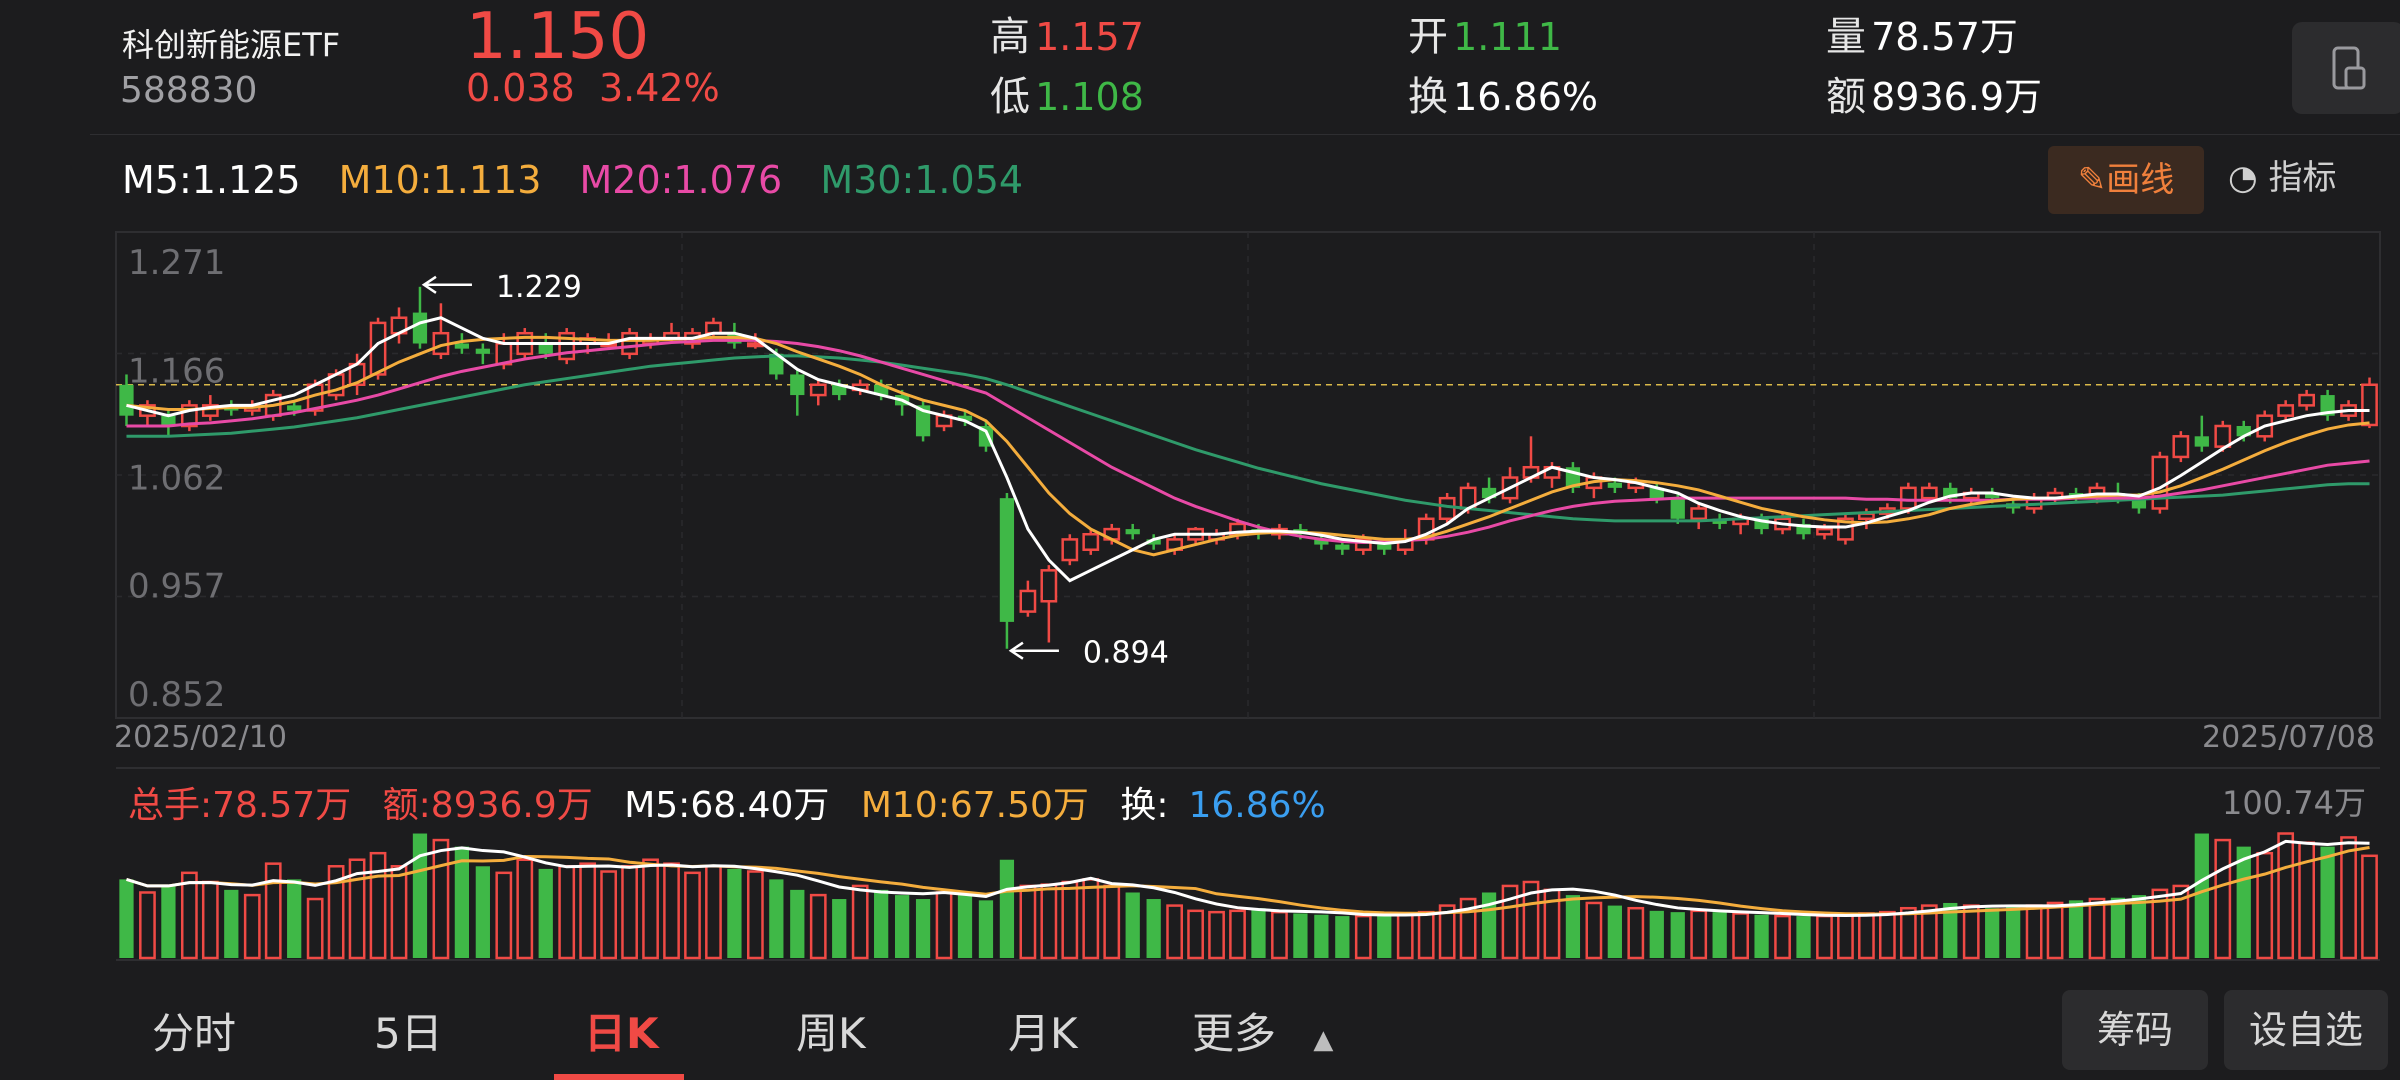 This screenshot has width=2400, height=1080. Describe the element at coordinates (831, 1033) in the screenshot. I see `tab-weekly-k: 周K` at that location.